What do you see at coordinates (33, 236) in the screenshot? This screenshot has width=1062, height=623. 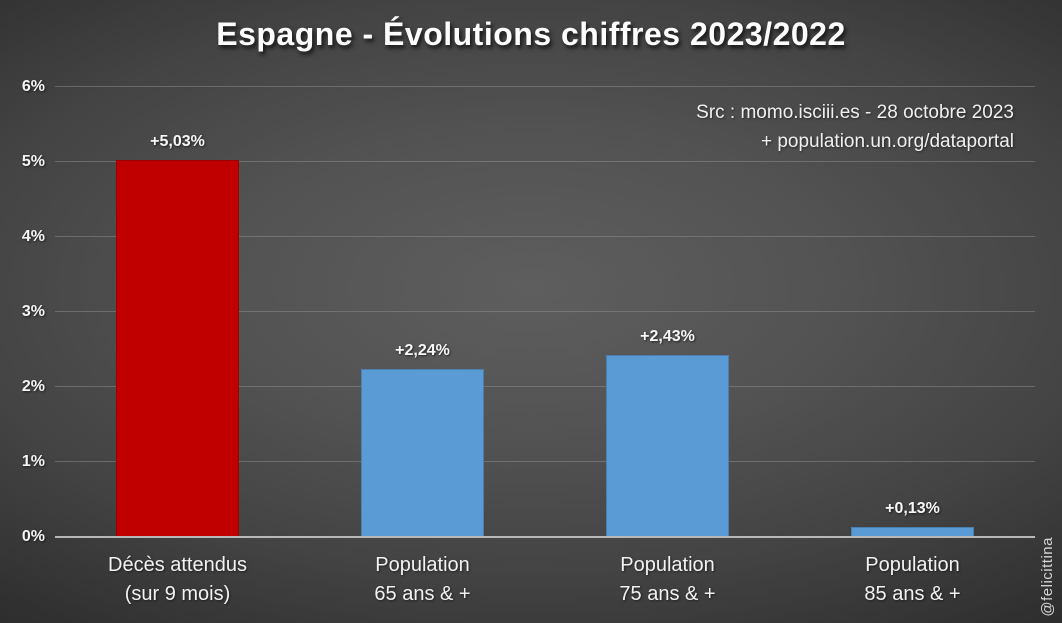 I see `y-tick-label-4%: 4%` at bounding box center [33, 236].